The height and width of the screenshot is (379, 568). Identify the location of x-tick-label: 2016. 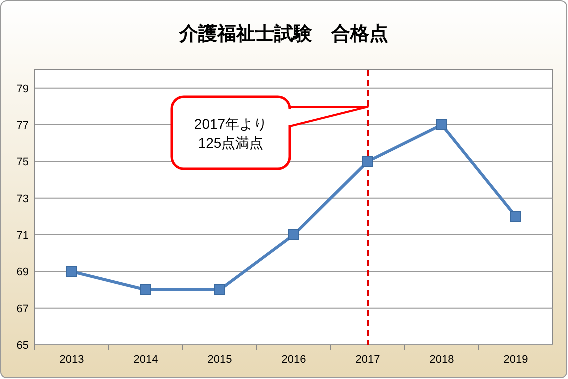
(294, 360).